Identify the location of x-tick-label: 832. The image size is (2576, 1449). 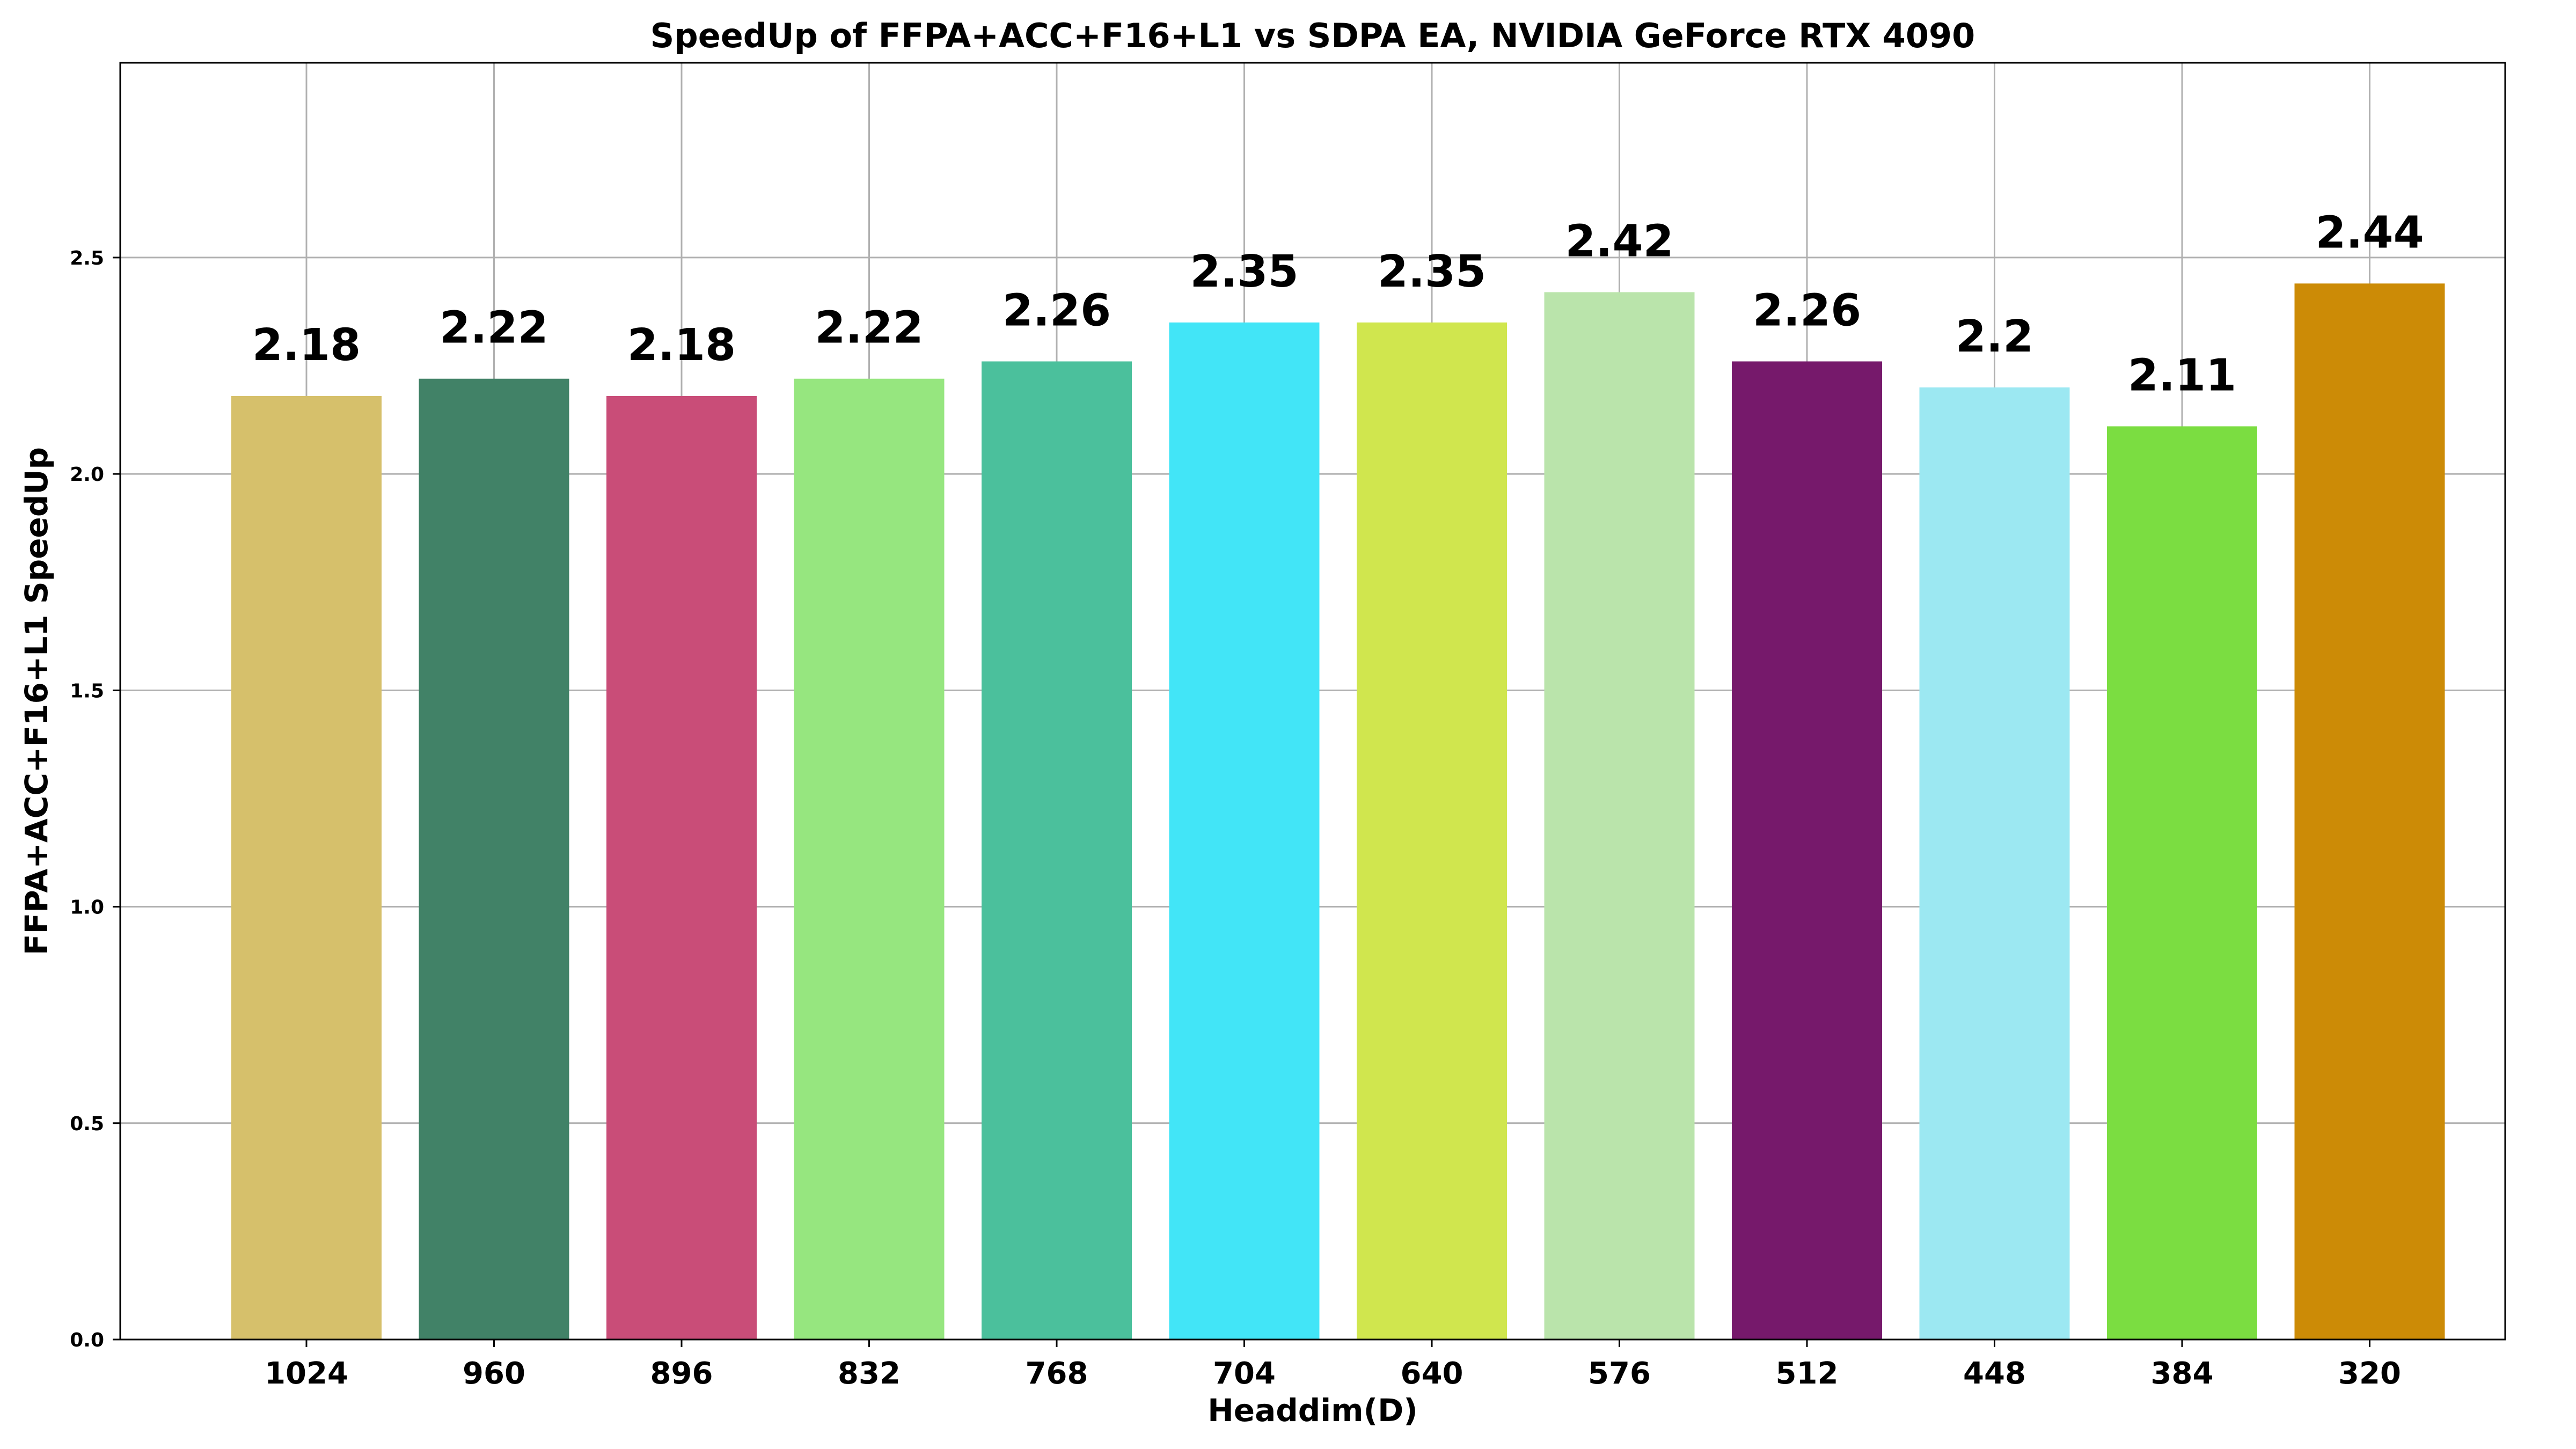
(869, 1373).